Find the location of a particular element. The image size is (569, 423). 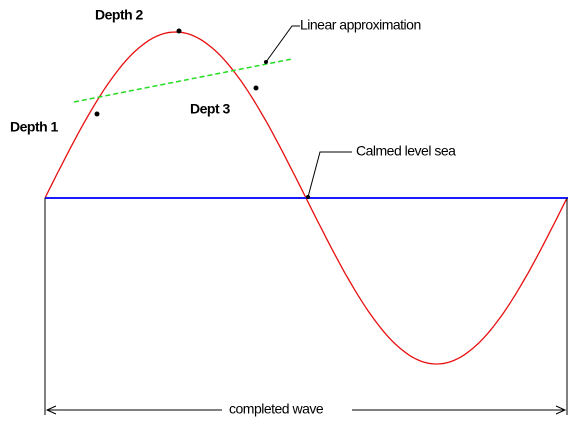

linear-approximation-line is located at coordinates (183, 80).